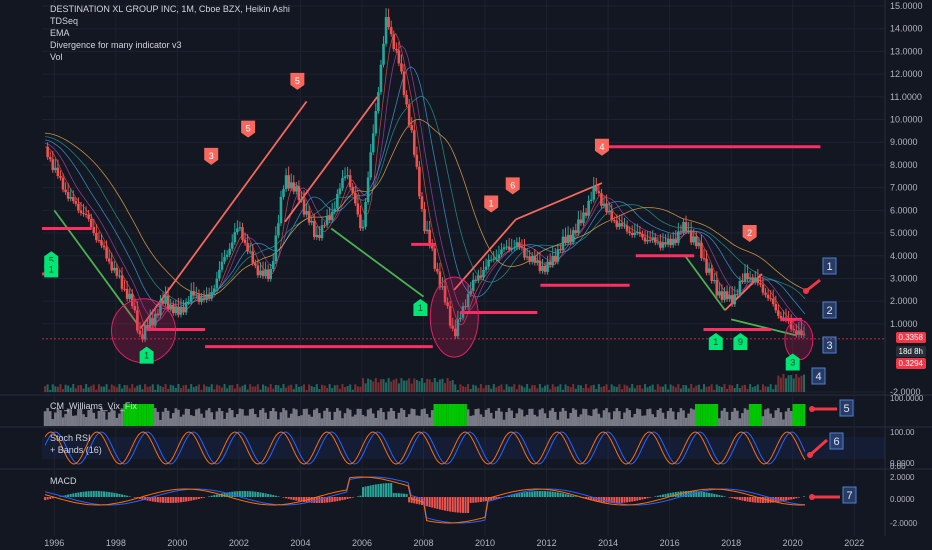 The image size is (932, 550). What do you see at coordinates (463, 448) in the screenshot?
I see `stoch-band` at bounding box center [463, 448].